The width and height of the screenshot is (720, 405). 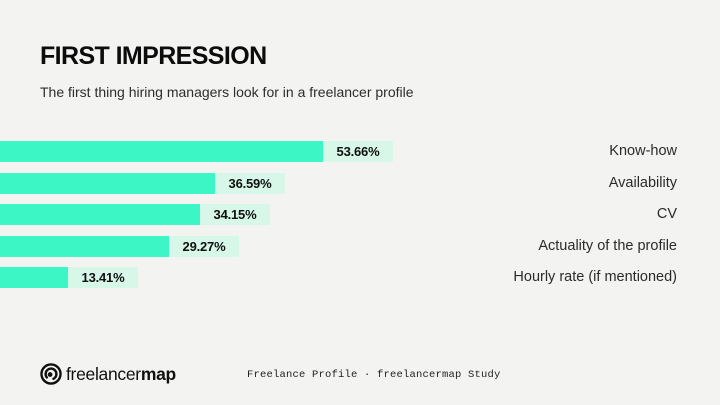 I want to click on value-label: 53.66%, so click(x=358, y=151).